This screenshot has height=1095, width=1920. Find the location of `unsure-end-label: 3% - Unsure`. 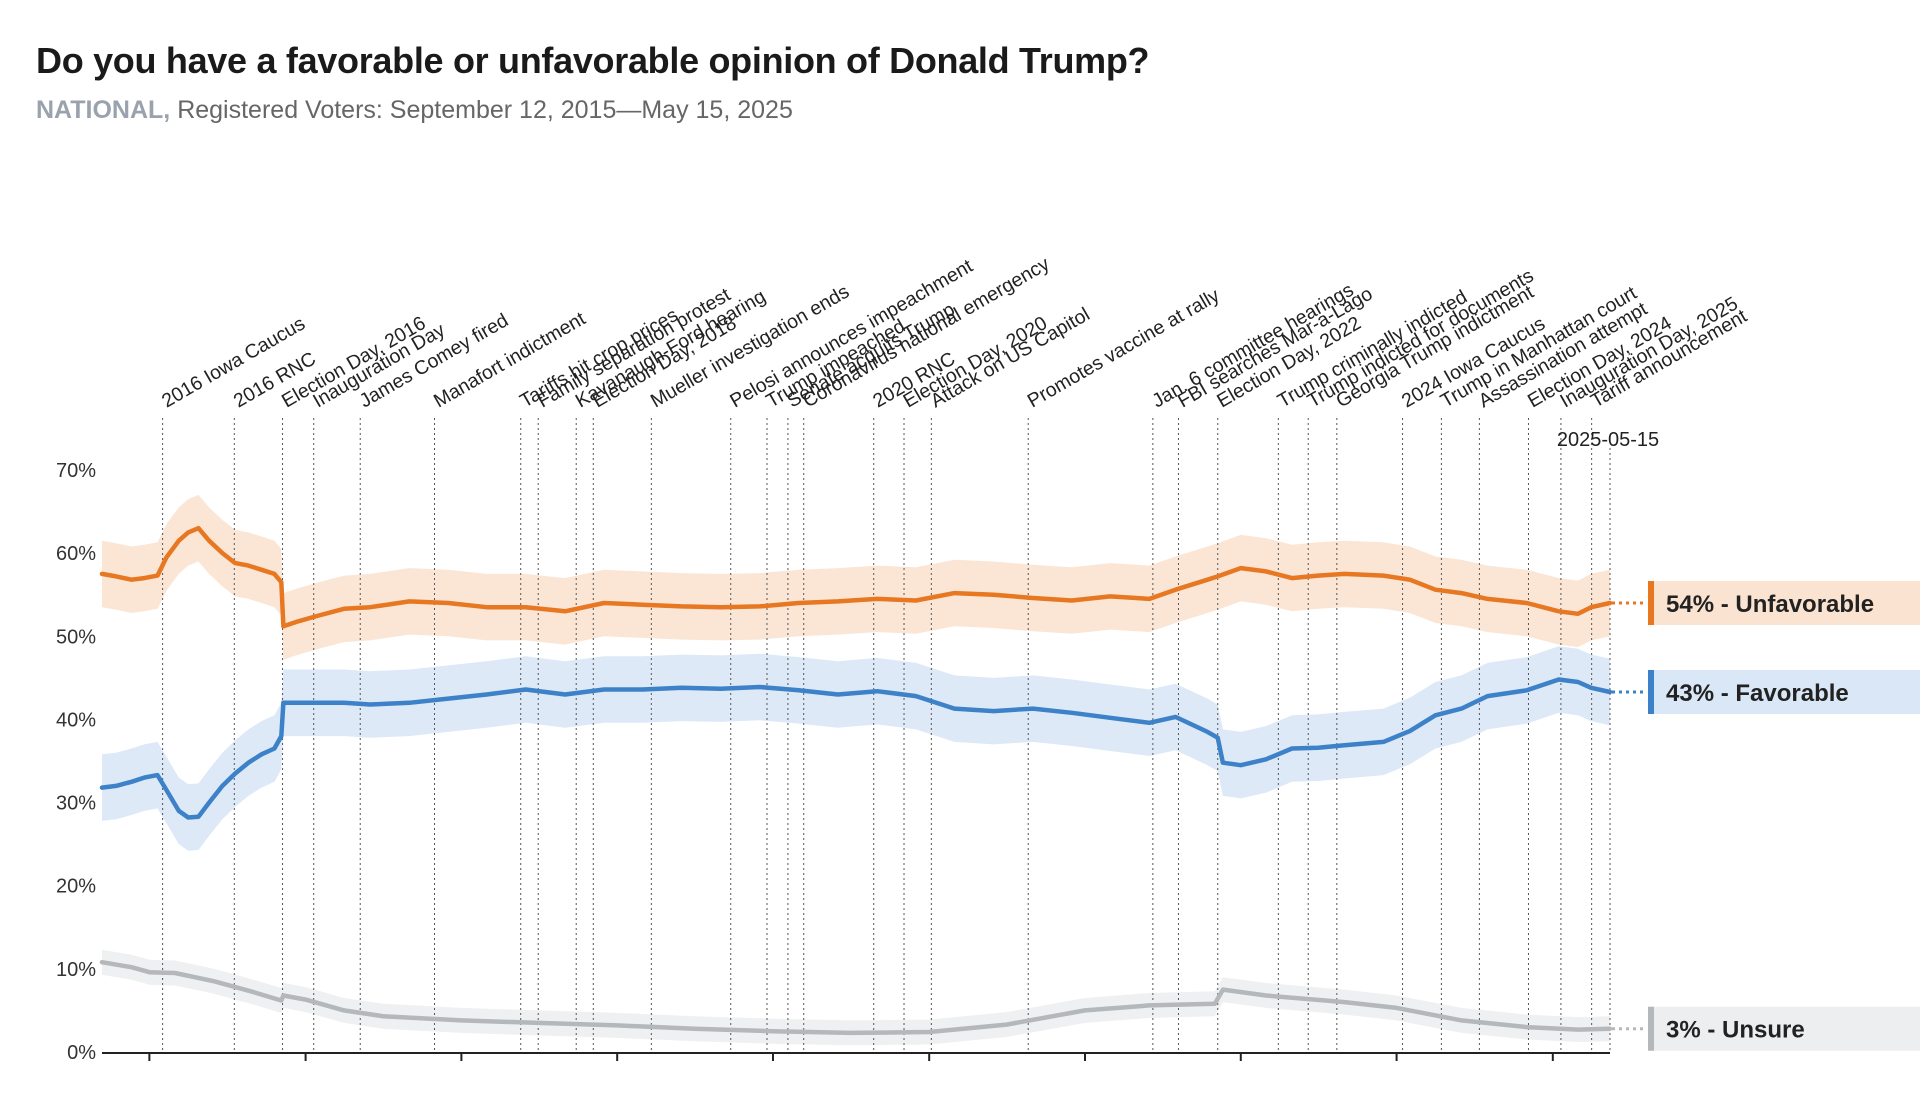

unsure-end-label: 3% - Unsure is located at coordinates (1735, 1030).